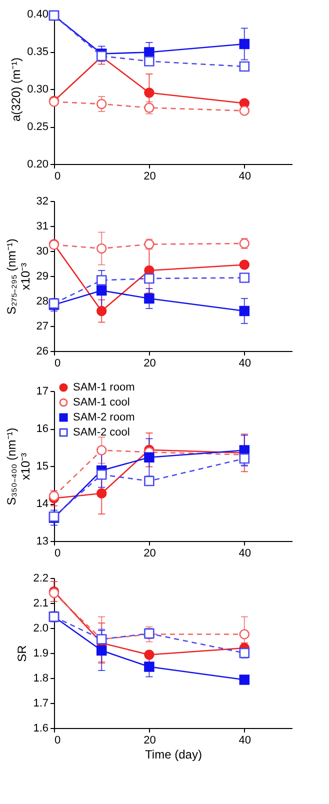 This screenshot has height=804, width=329. I want to click on y-axis-title: S₃₅₀₋₄₀₀ (nm⁻¹) x10⁻³, so click(18, 467).